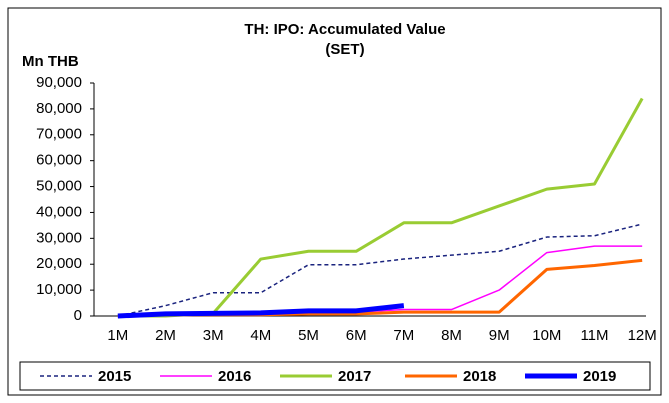 This screenshot has width=669, height=403. What do you see at coordinates (59, 108) in the screenshot?
I see `y-tick-label: 80,000` at bounding box center [59, 108].